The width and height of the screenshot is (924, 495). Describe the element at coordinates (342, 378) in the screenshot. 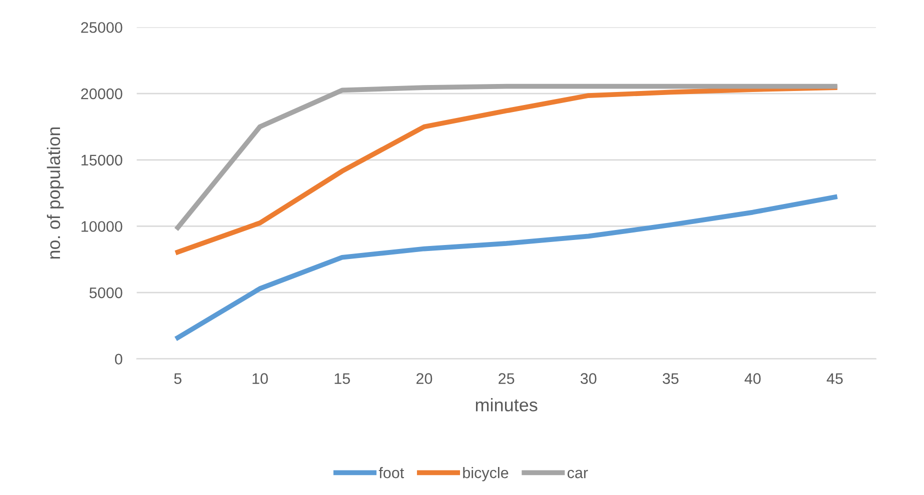

I see `x-tick-label: 15` at that location.